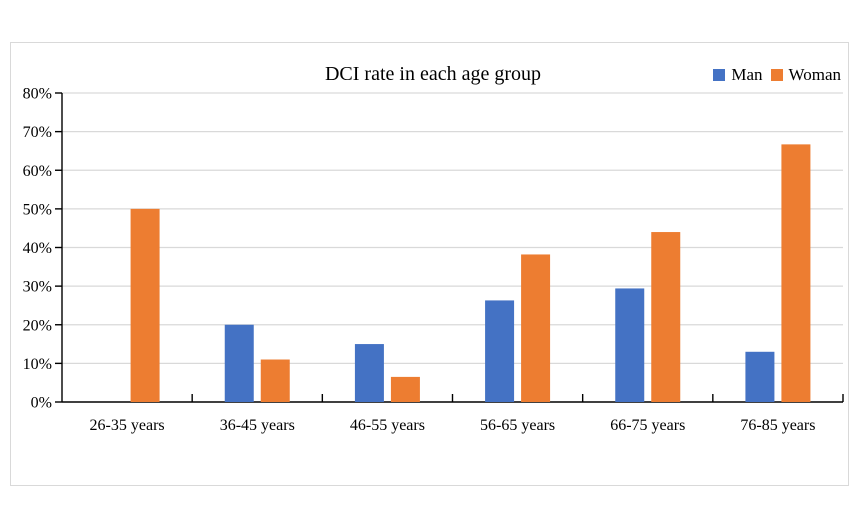 The image size is (866, 516). What do you see at coordinates (41, 403) in the screenshot?
I see `y-axis-label: 0%` at bounding box center [41, 403].